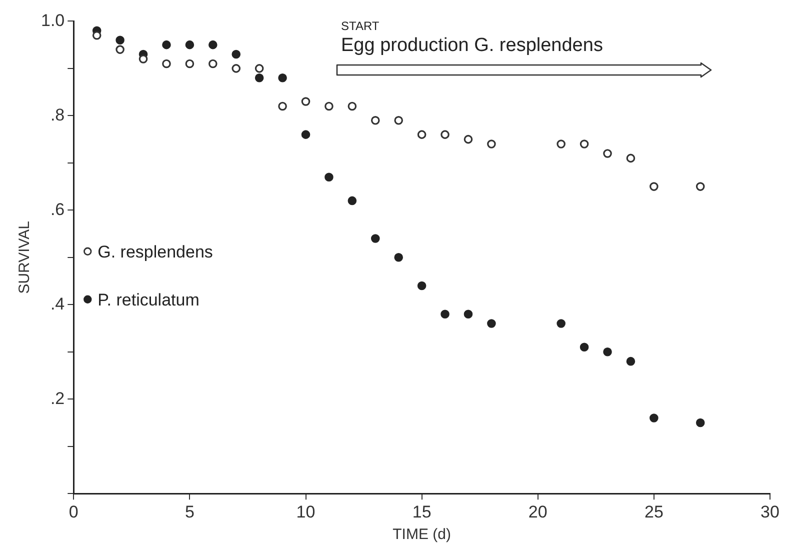 The height and width of the screenshot is (556, 800). Describe the element at coordinates (52, 20) in the screenshot. I see `y-tick-label: 1.0` at that location.